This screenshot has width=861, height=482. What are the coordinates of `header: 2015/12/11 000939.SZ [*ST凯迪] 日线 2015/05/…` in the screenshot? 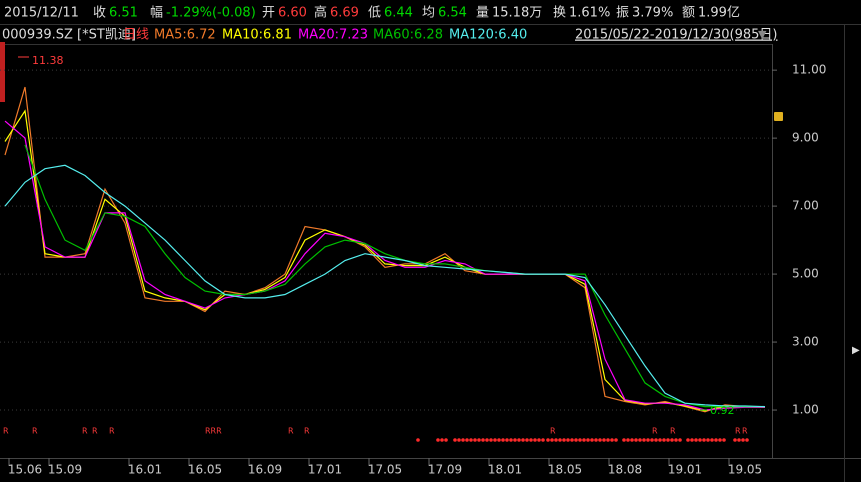 It's located at (390, 24).